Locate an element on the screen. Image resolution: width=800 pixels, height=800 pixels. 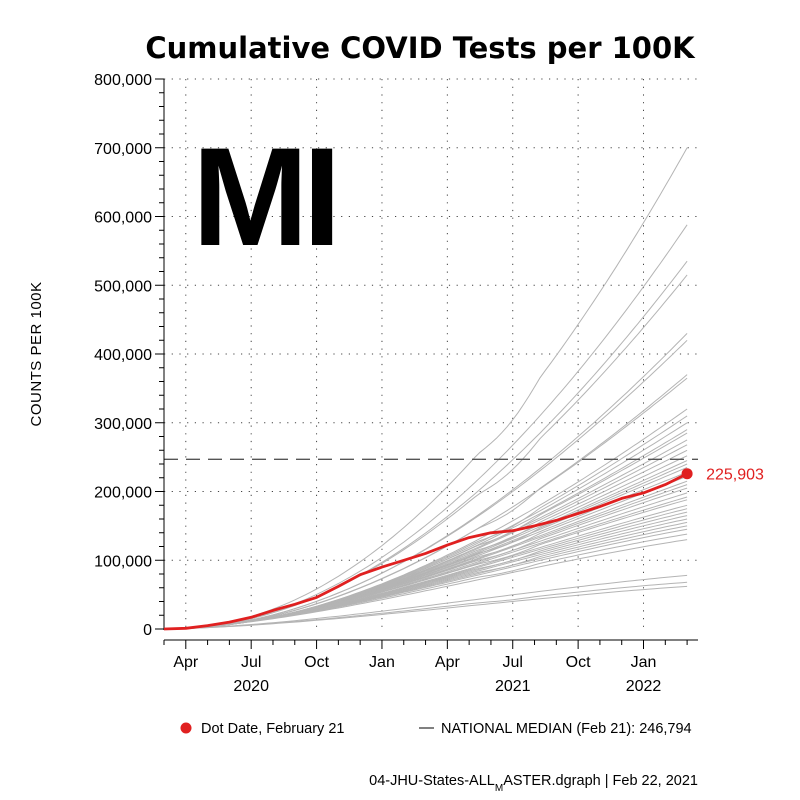
x-year-label: 2020 is located at coordinates (251, 686).